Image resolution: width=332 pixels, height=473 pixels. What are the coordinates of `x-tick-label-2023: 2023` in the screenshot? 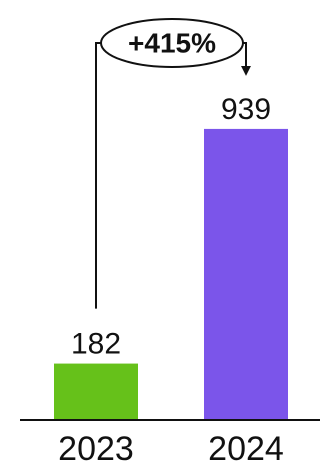 It's located at (96, 449).